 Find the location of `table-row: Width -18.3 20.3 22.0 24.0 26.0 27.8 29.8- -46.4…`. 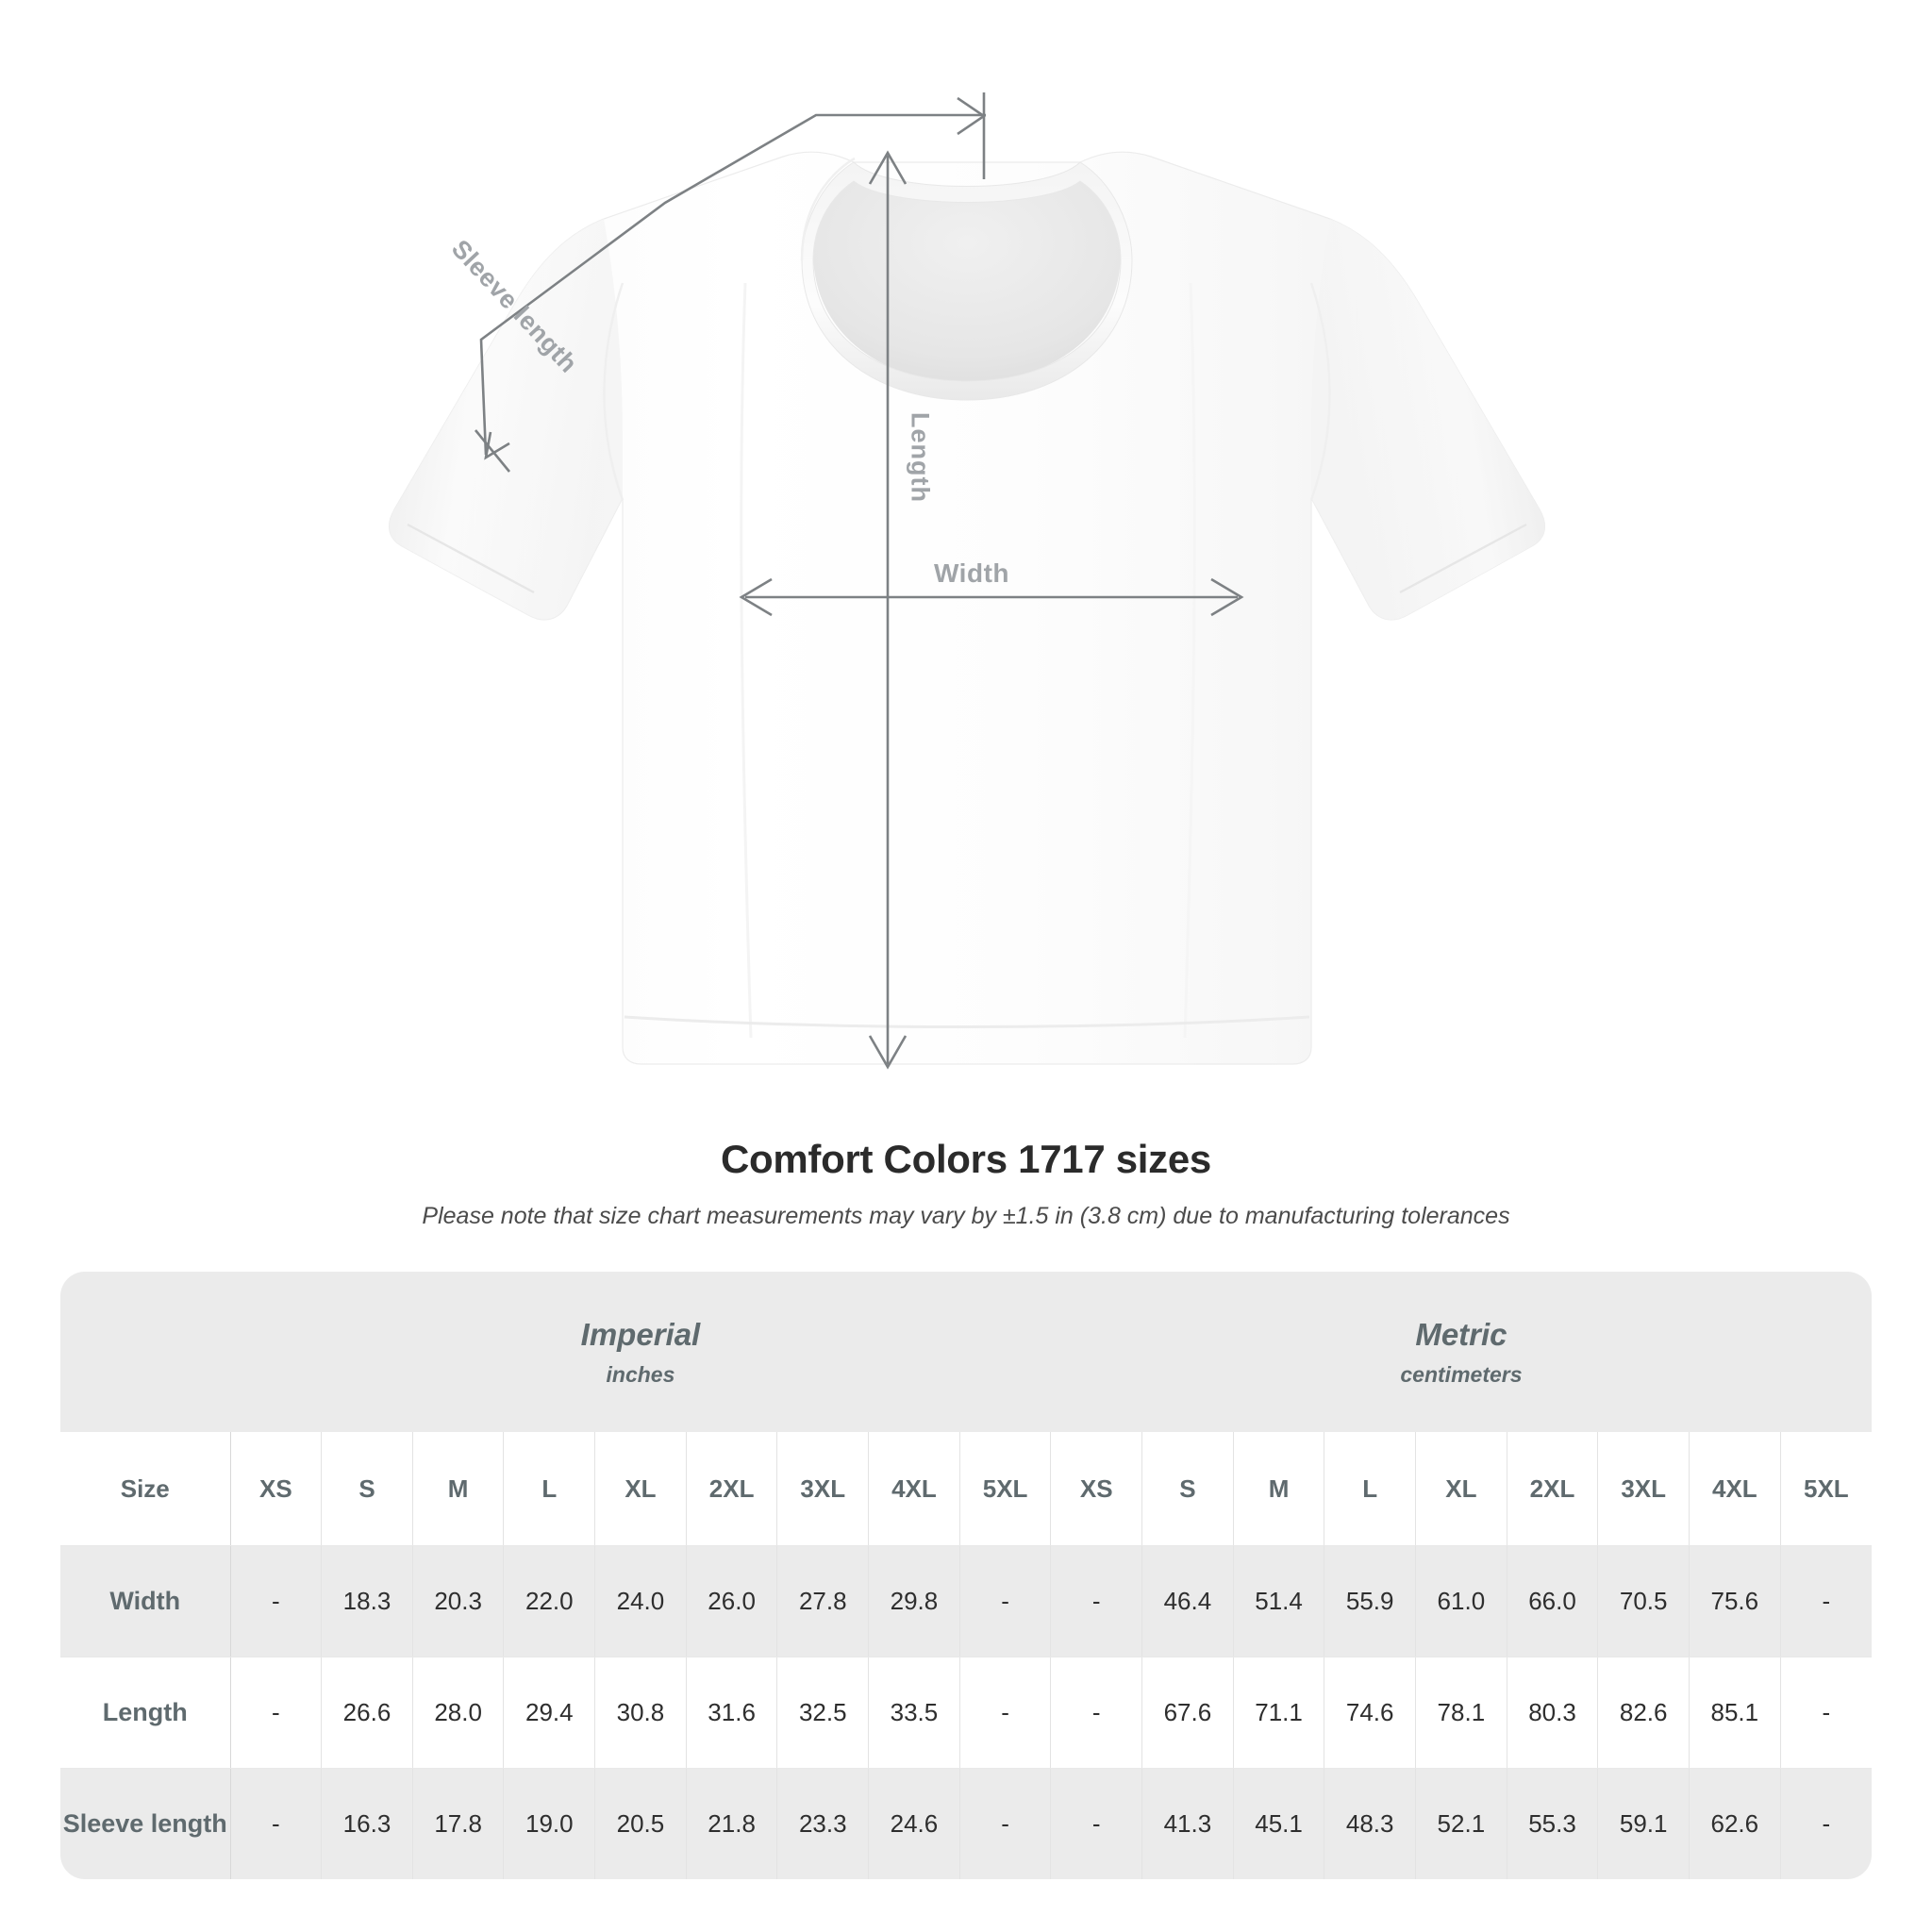

table-row: Width -18.3 20.3 22.0 24.0 26.0 27.8 29.8- -46.4… is located at coordinates (966, 1601).